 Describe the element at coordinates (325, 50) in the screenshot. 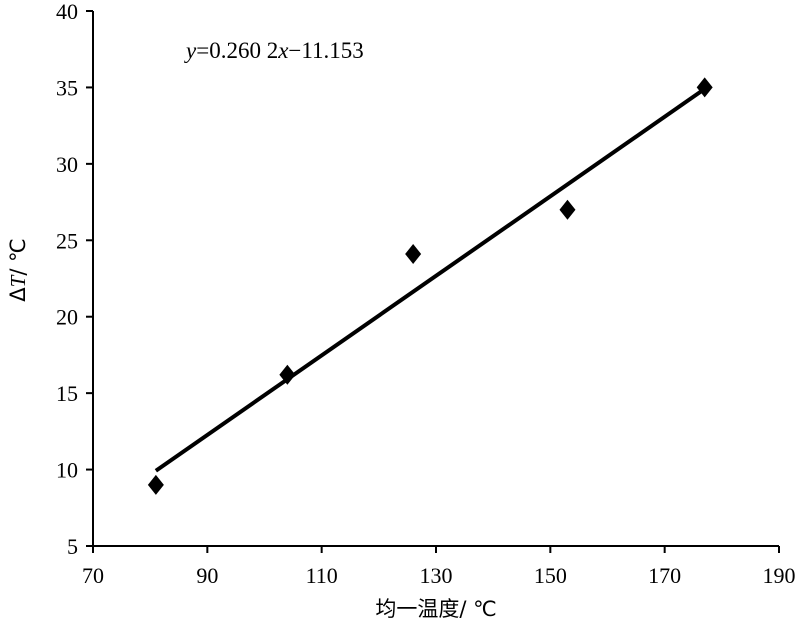

I see `equation-intercept: −11.153` at that location.